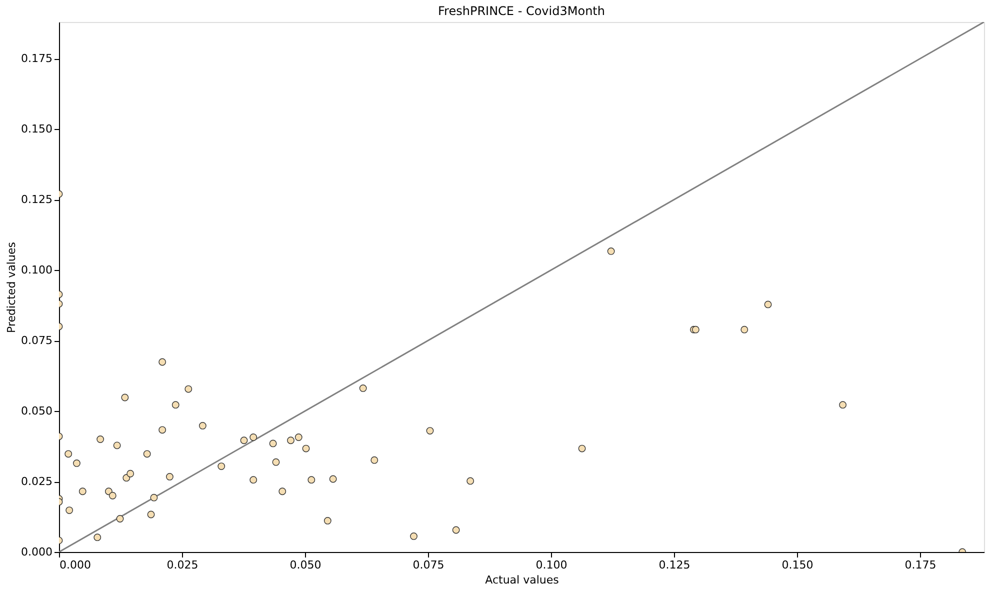 This screenshot has height=590, width=989. What do you see at coordinates (182, 565) in the screenshot?
I see `x-tick-label: 0.025` at bounding box center [182, 565].